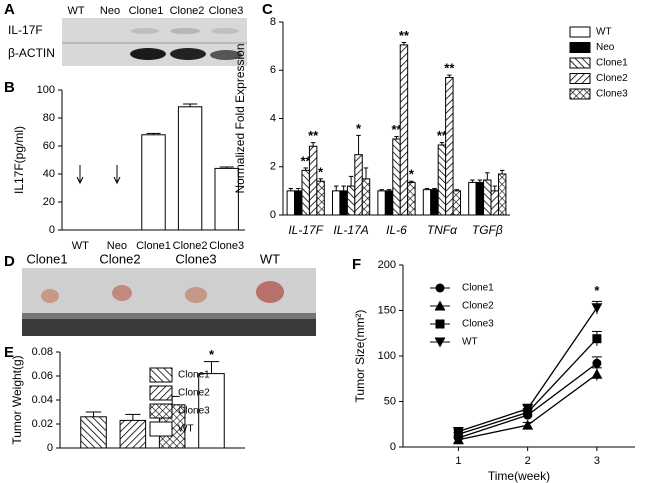 The image size is (655, 483). Describe the element at coordinates (154, 43) in the screenshot. I see `blot-divider` at that location.